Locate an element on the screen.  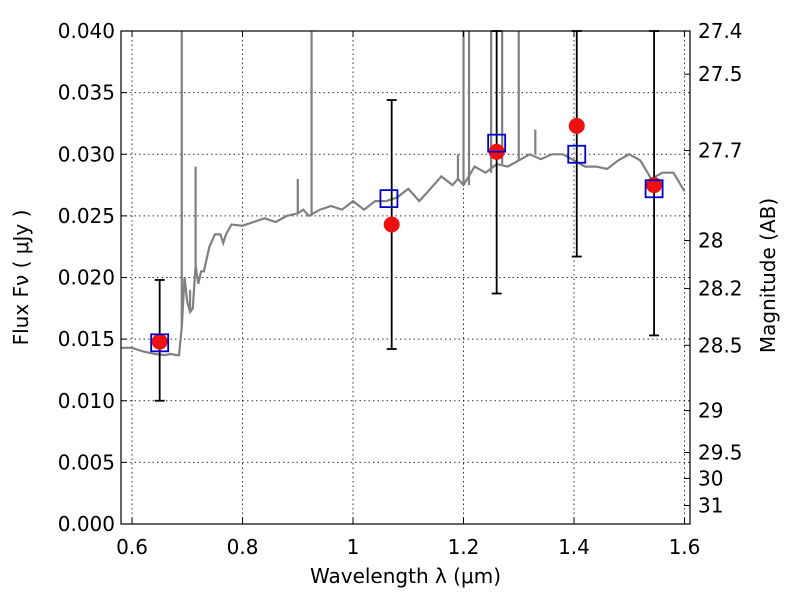
right-tick-label: 29.5 is located at coordinates (720, 453).